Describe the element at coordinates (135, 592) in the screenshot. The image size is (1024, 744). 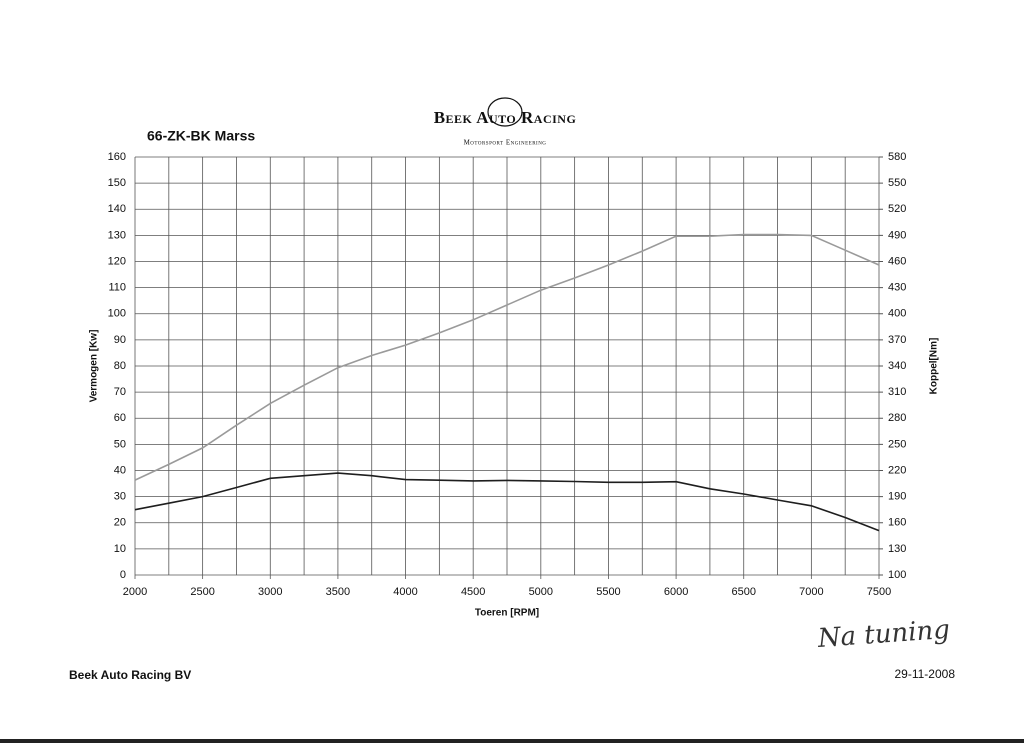
I see `x-tick-label: 2000` at that location.